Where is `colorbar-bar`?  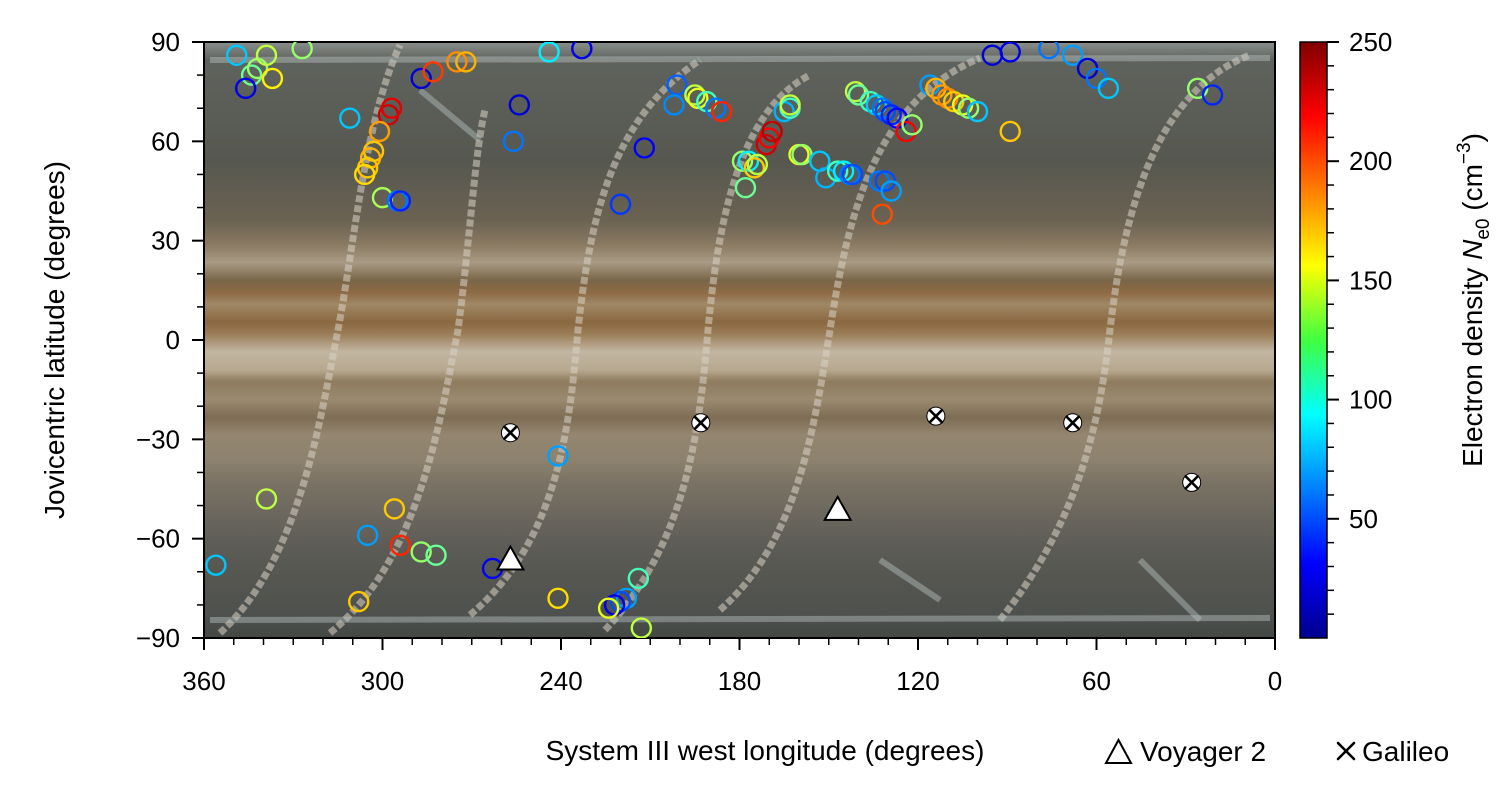
colorbar-bar is located at coordinates (1313, 340).